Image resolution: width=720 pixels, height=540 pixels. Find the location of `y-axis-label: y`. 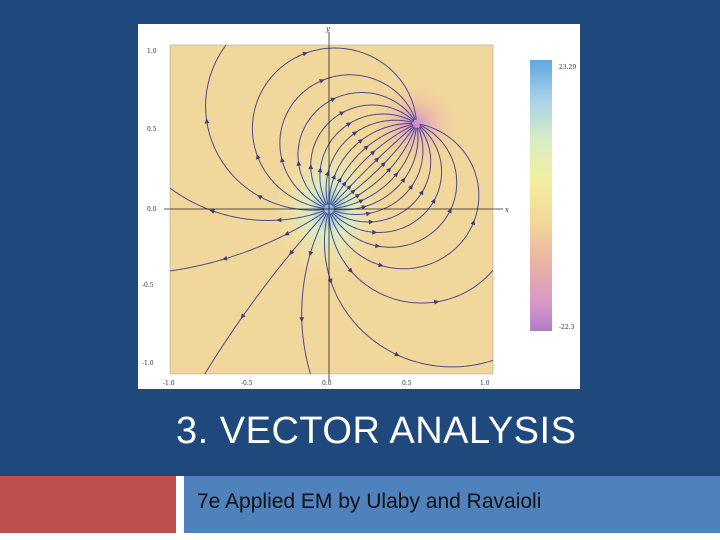

y-axis-label: y is located at coordinates (328, 29).